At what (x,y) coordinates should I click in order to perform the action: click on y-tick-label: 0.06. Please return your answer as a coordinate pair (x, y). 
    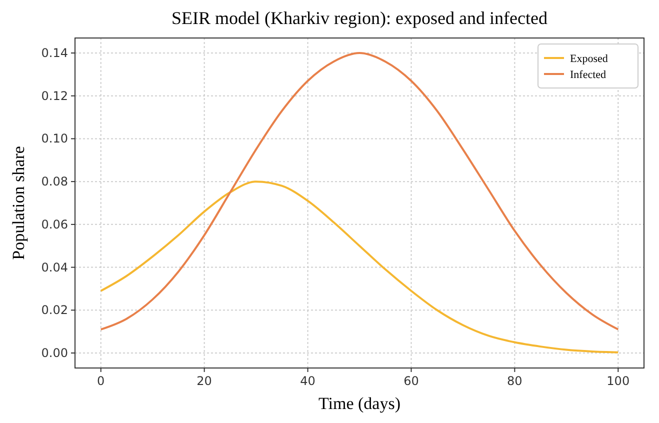
    Looking at the image, I should click on (54, 224).